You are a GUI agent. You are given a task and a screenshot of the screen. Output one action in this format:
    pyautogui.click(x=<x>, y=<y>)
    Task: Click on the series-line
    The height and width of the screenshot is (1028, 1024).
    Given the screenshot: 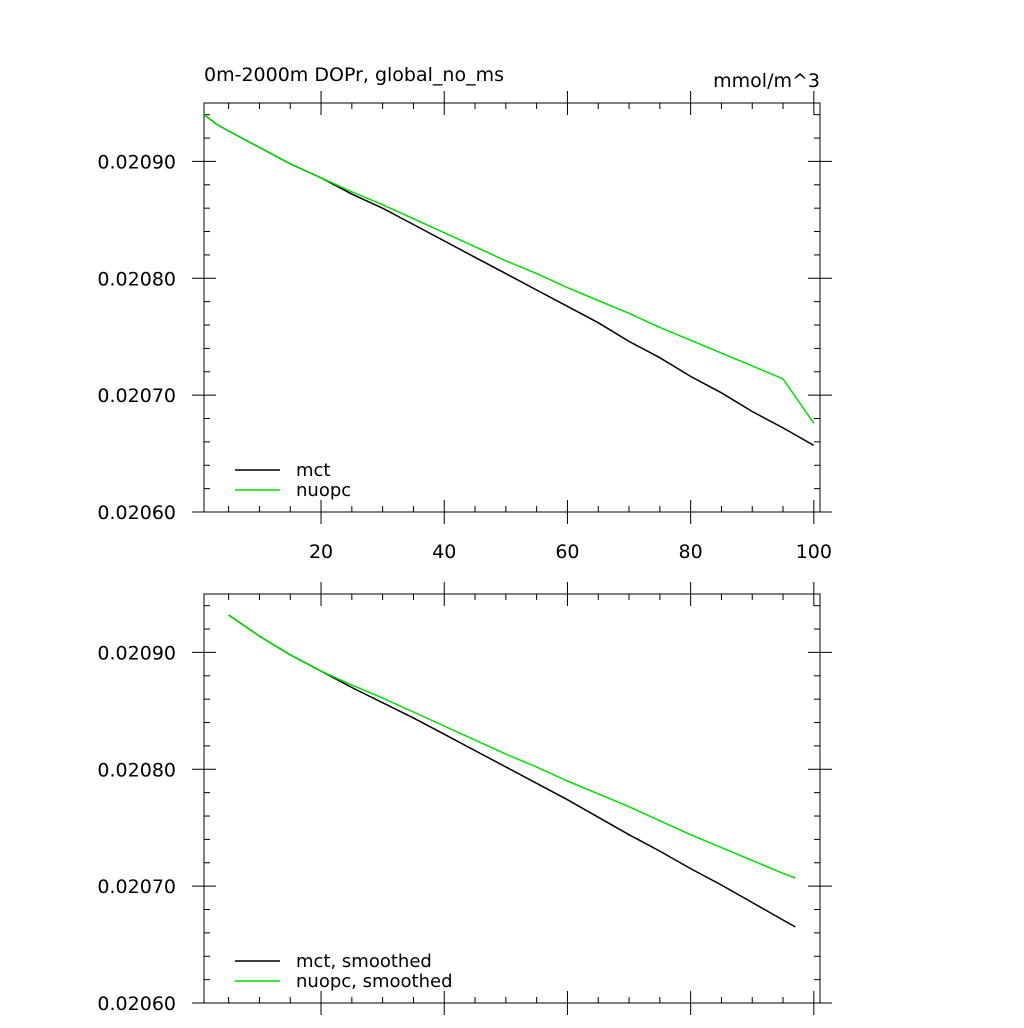 What is the action you would take?
    pyautogui.click(x=512, y=746)
    